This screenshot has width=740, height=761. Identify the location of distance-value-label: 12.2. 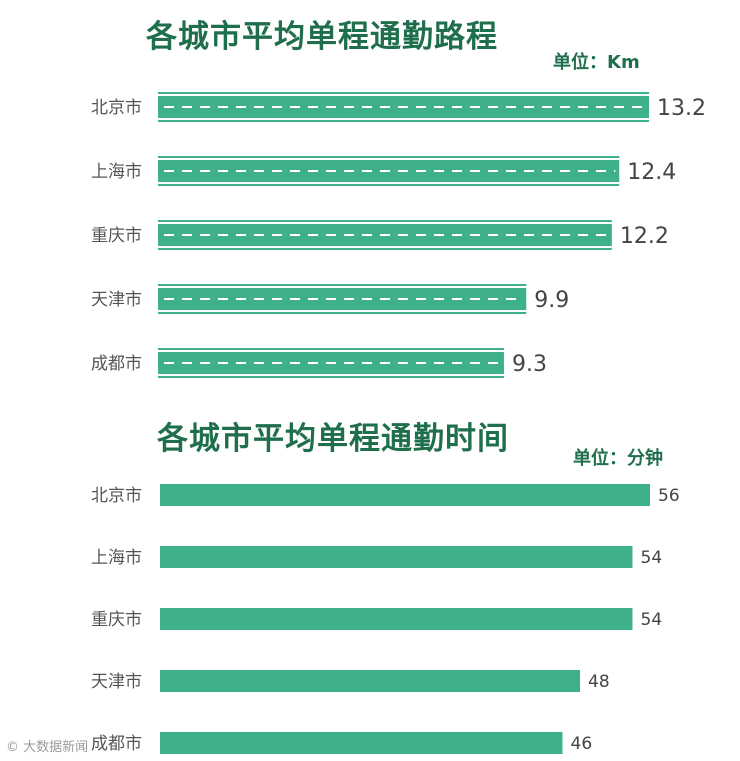
(644, 236).